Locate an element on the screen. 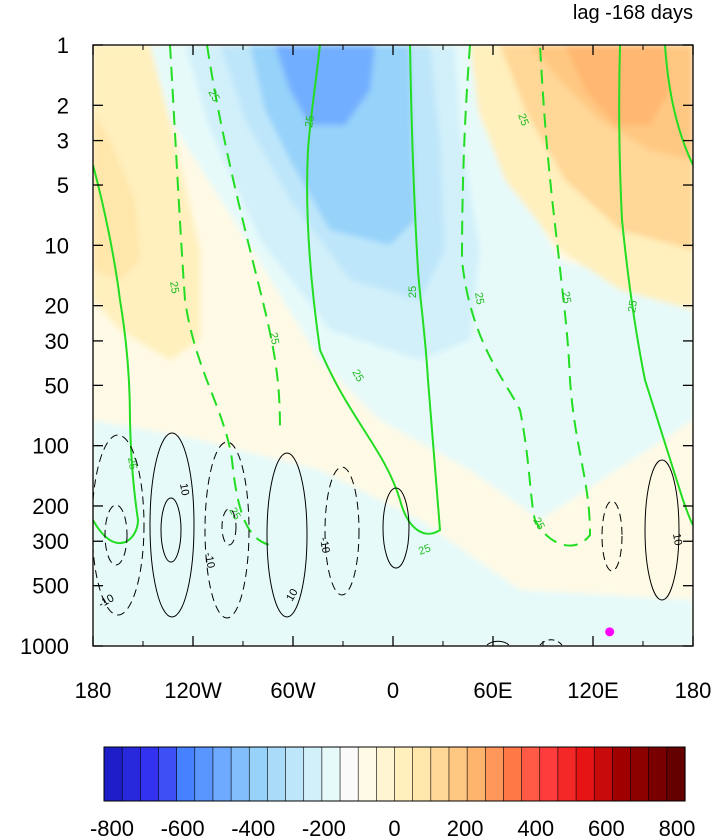  y-tick-label: 10 is located at coordinates (57, 245).